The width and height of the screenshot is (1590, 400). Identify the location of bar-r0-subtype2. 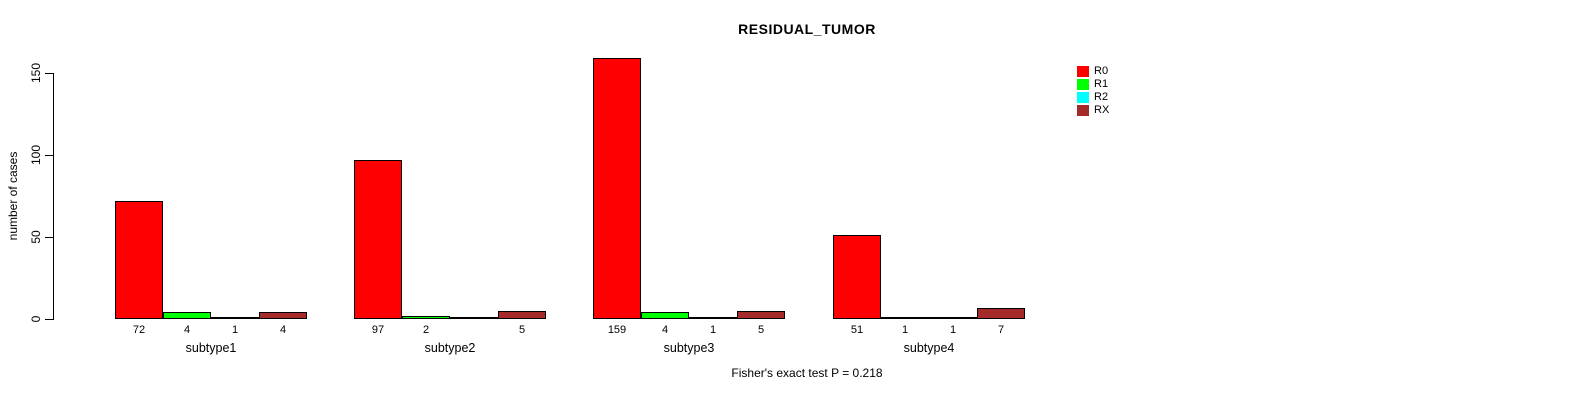
(378, 239).